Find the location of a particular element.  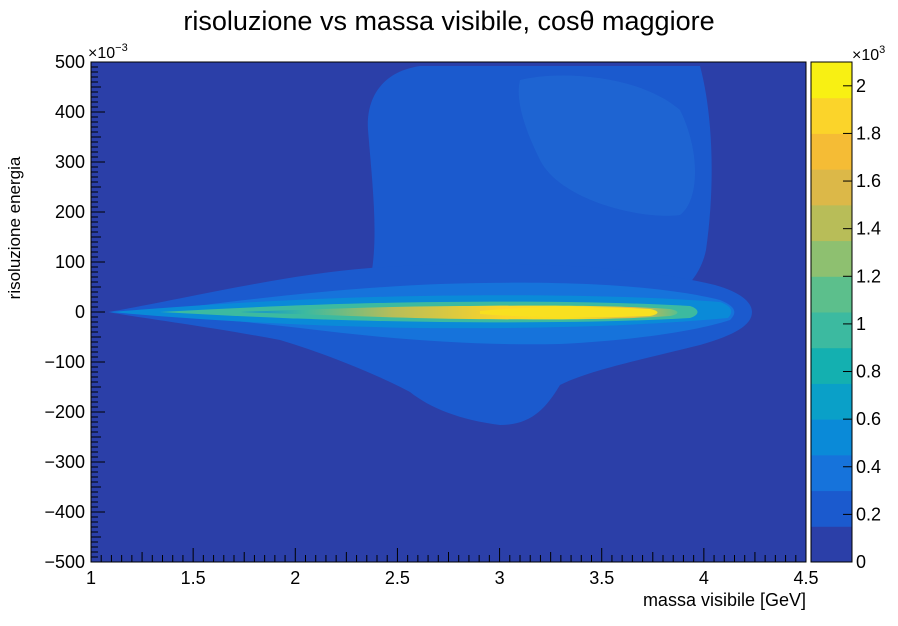

x-tick-label: 1.5 is located at coordinates (193, 578).